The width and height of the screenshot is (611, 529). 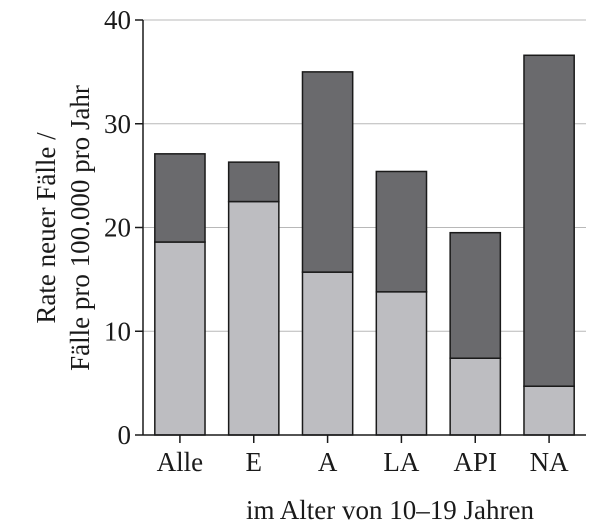 What do you see at coordinates (80, 228) in the screenshot?
I see `y-axis-title-line2: Fälle pro 100.000 pro Jahr` at bounding box center [80, 228].